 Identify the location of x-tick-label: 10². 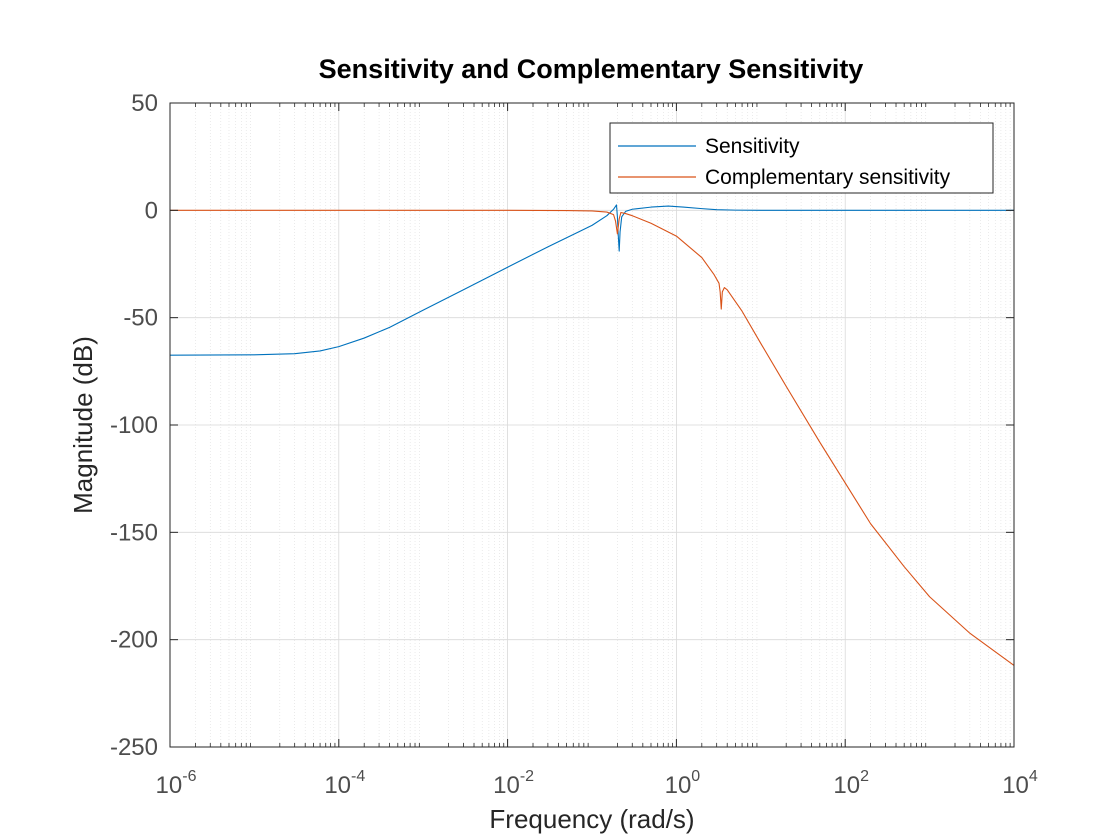
(851, 783).